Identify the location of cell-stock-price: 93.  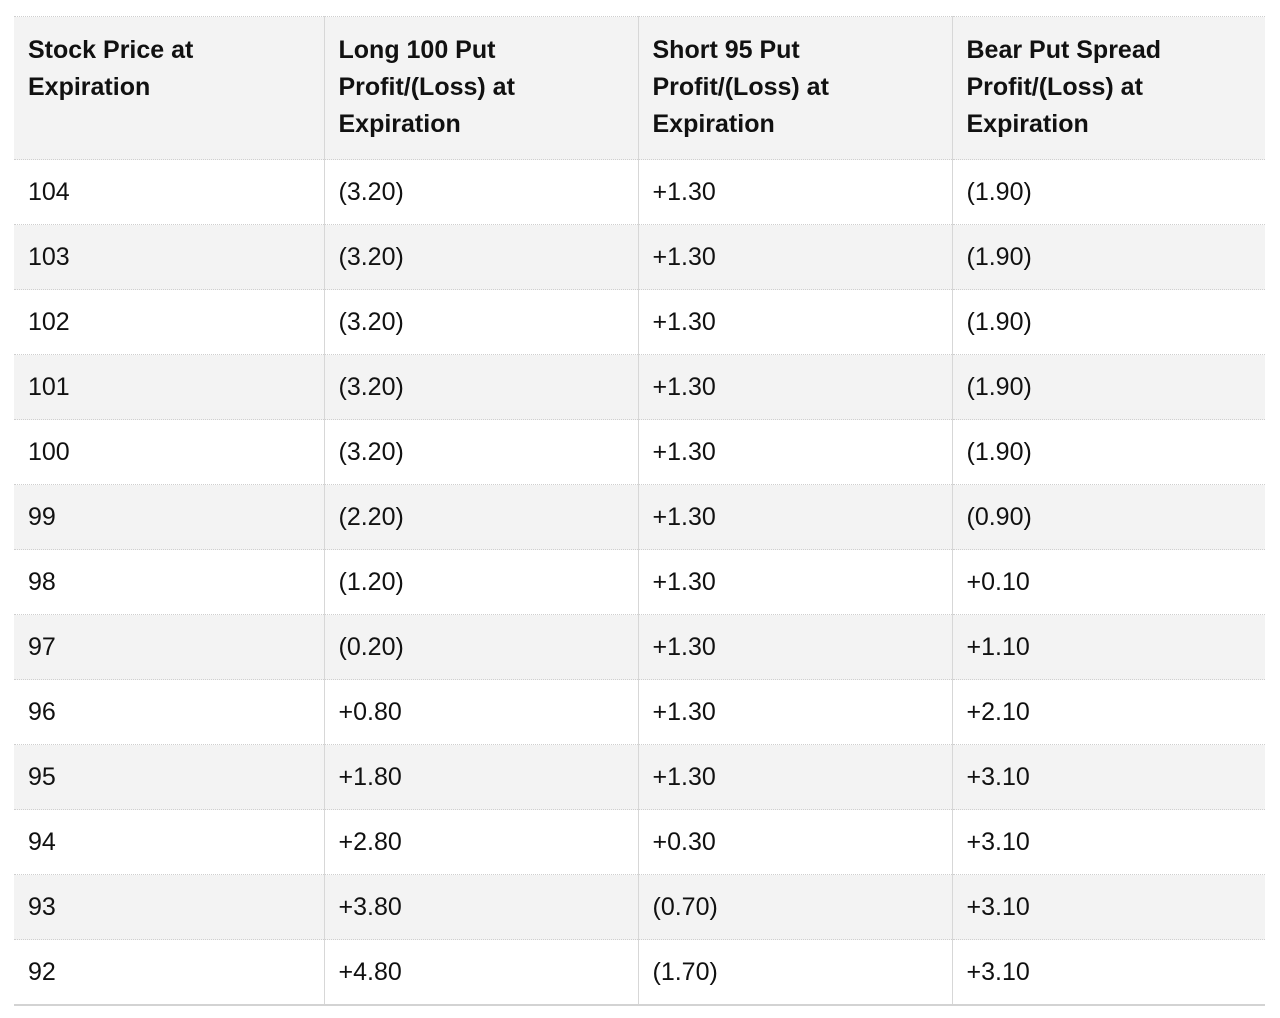
(169, 907).